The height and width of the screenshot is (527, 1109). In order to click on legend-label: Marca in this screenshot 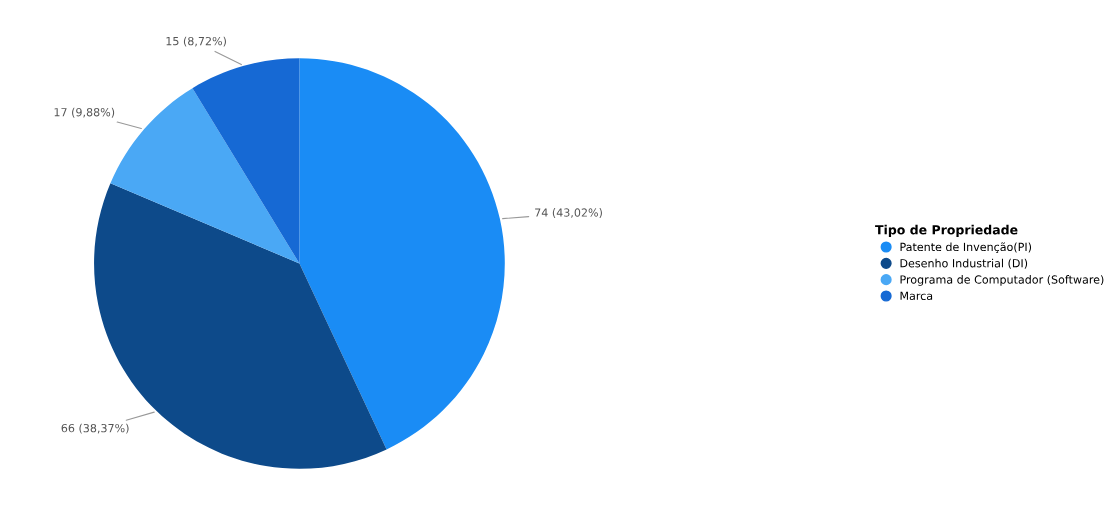, I will do `click(916, 296)`.